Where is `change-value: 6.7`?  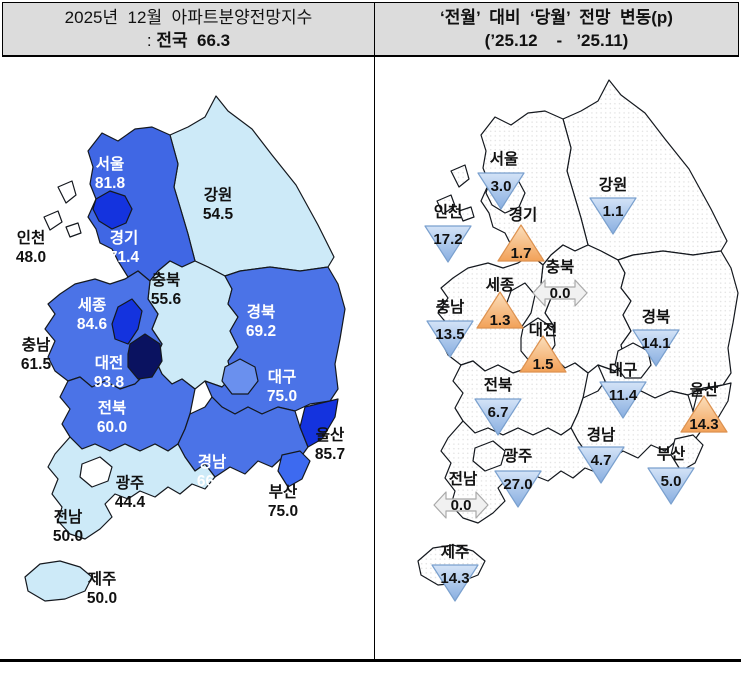
change-value: 6.7 is located at coordinates (498, 412).